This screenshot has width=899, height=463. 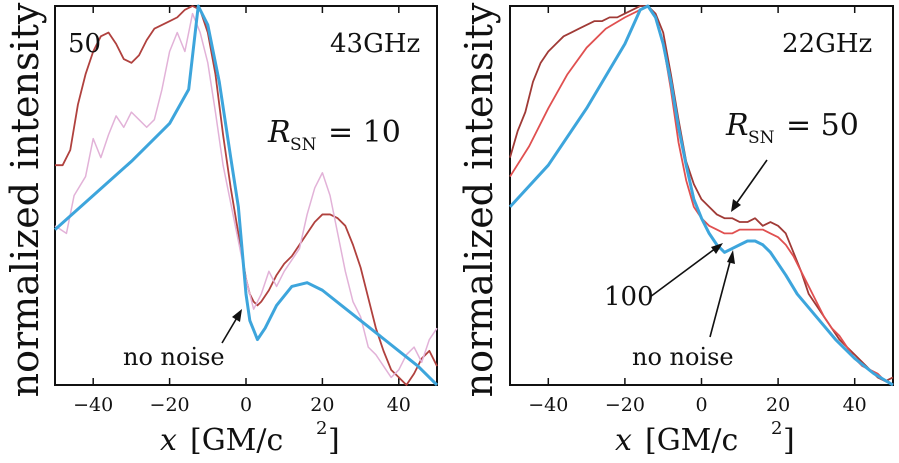 What do you see at coordinates (776, 428) in the screenshot?
I see `right-xlabel-exp: 2` at bounding box center [776, 428].